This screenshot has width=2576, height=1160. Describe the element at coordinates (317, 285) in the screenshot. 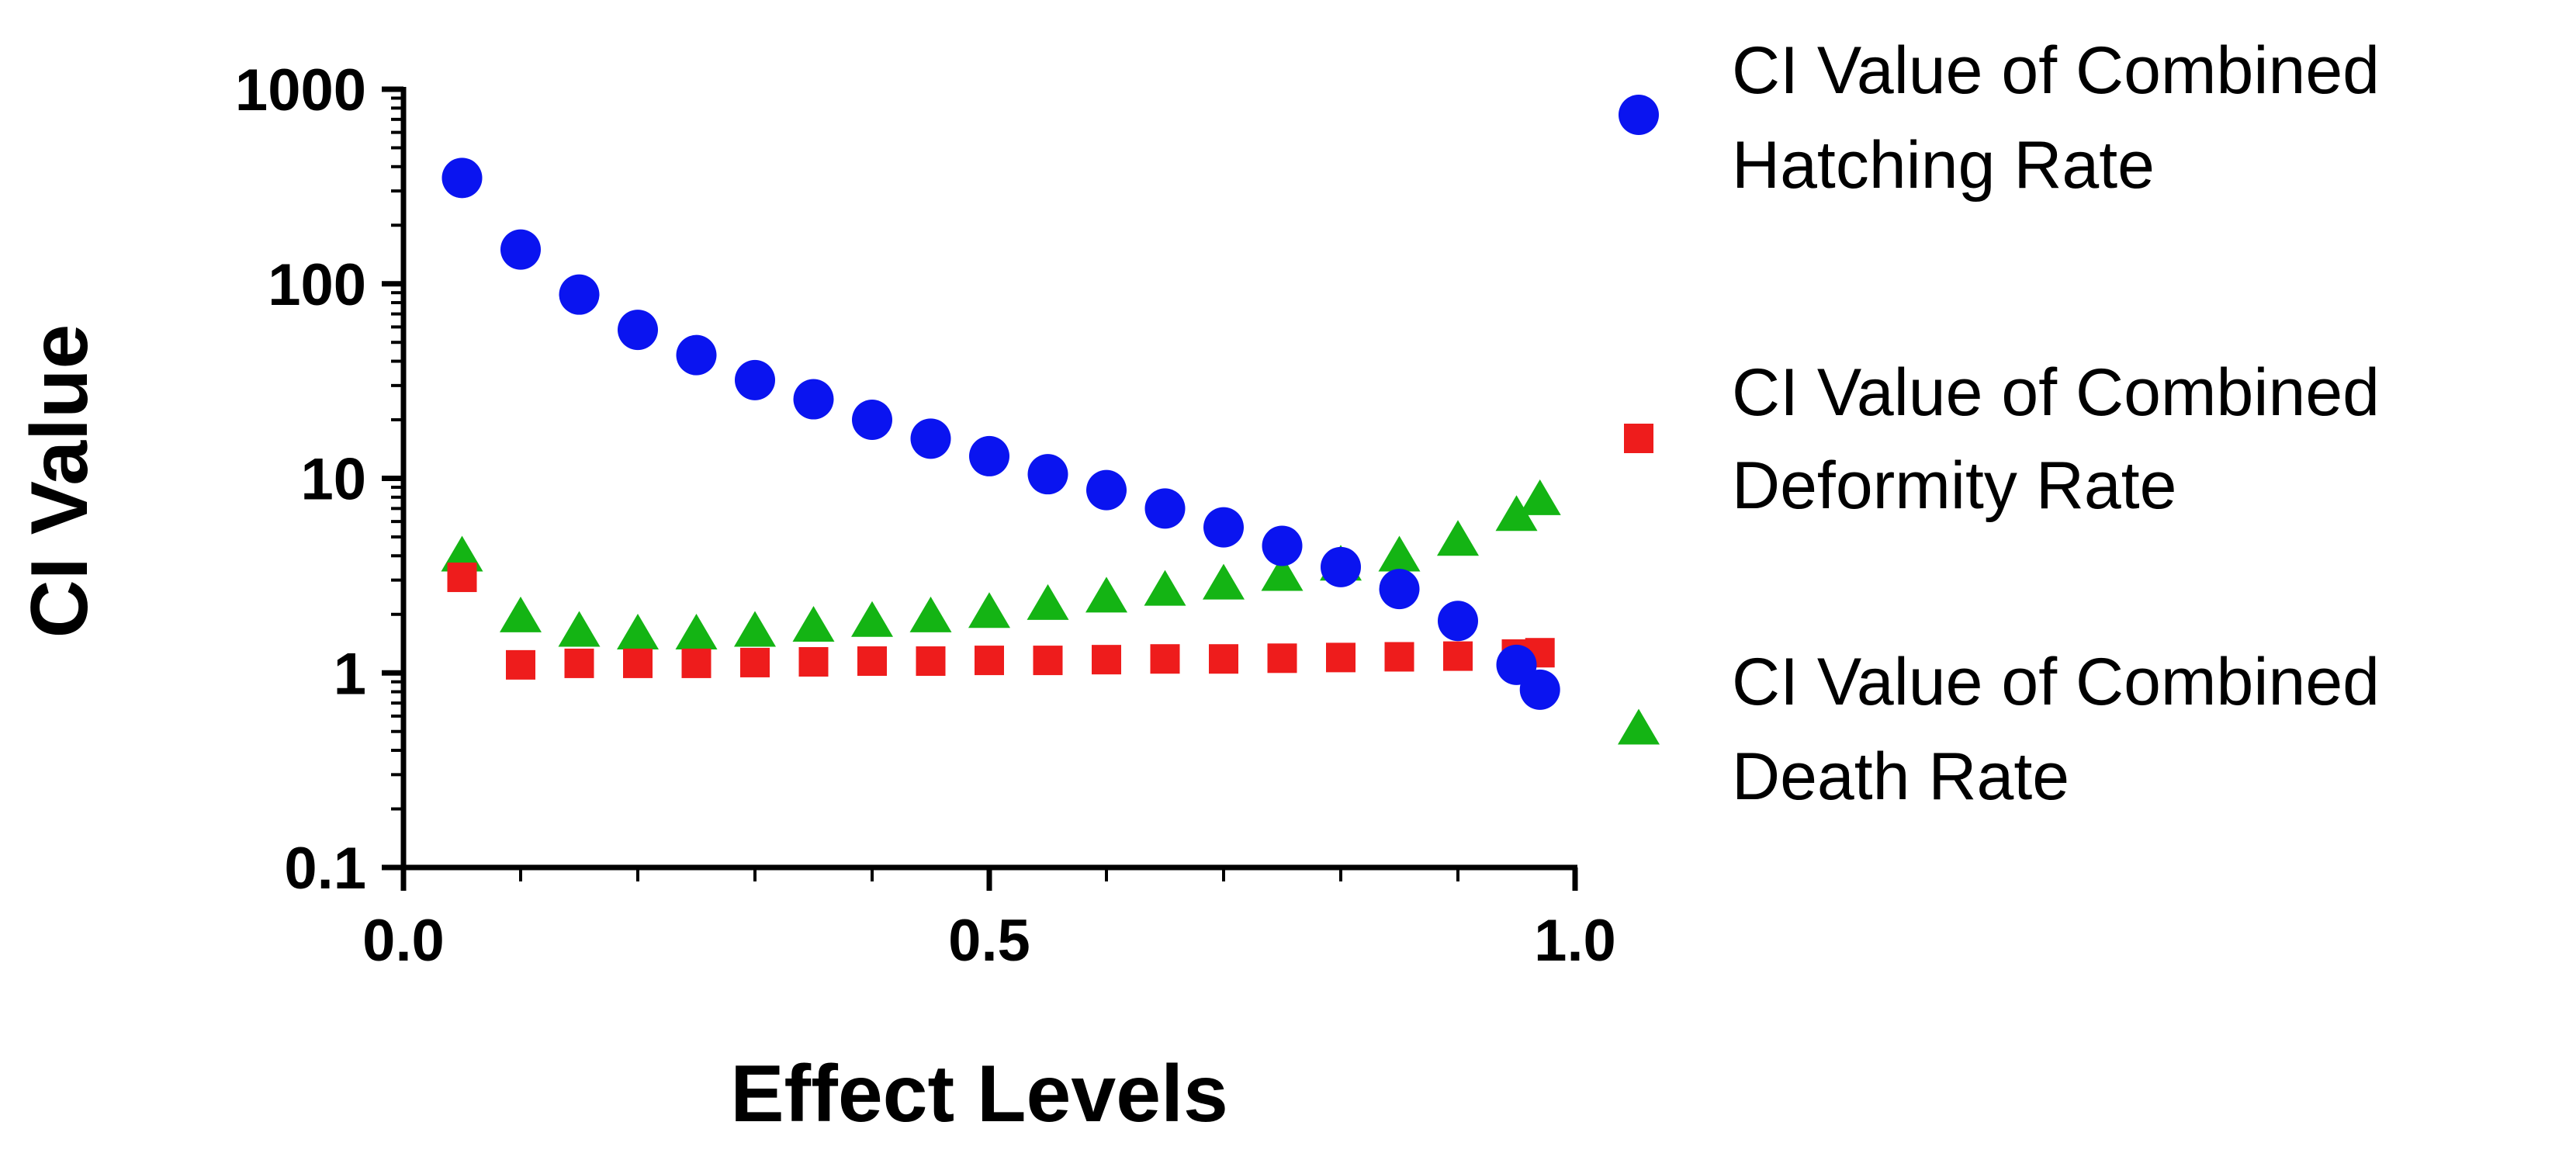

I see `y-tick-label: 100` at that location.